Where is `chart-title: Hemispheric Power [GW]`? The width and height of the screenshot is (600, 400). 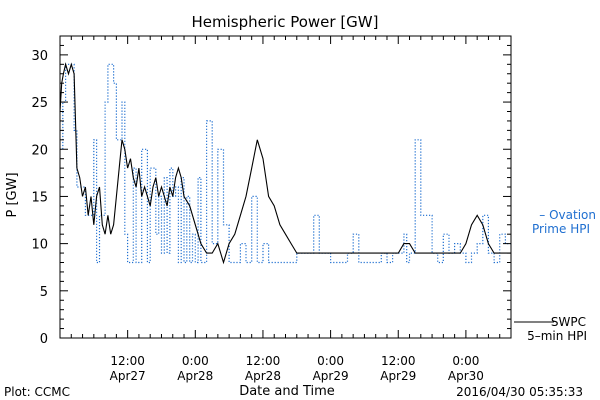 chart-title: Hemispheric Power [GW] is located at coordinates (285, 22).